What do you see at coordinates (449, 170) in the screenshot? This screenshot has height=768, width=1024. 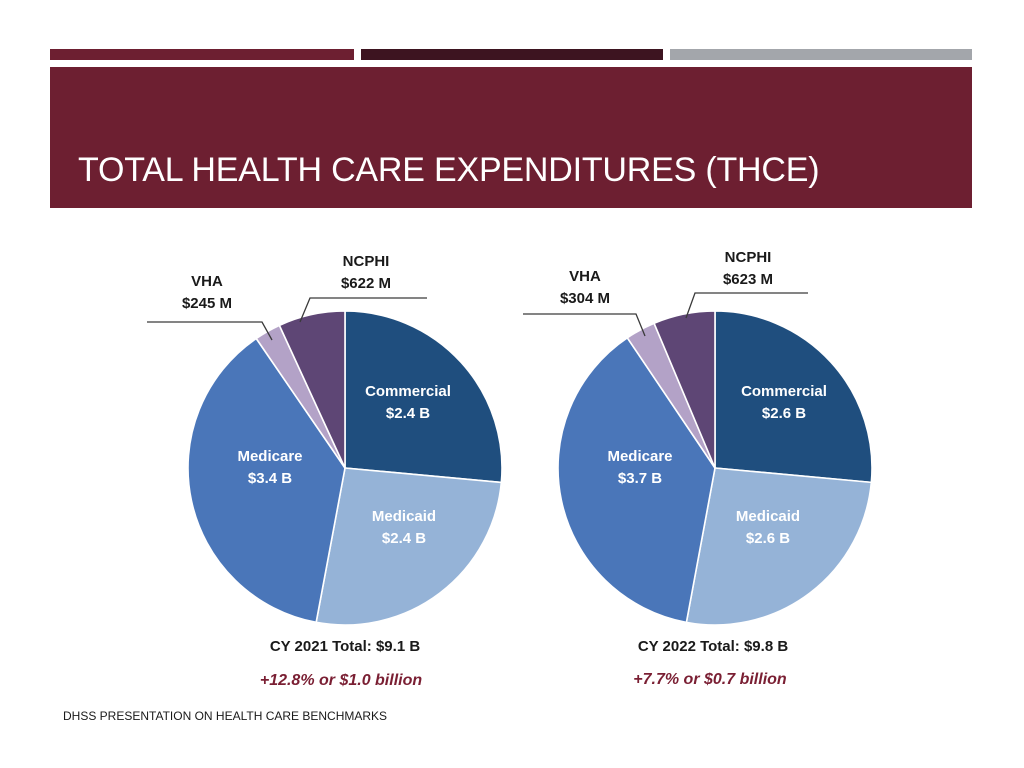 I see `slide-title: TOTAL HEALTH CARE EXPENDITURES (THCE)` at bounding box center [449, 170].